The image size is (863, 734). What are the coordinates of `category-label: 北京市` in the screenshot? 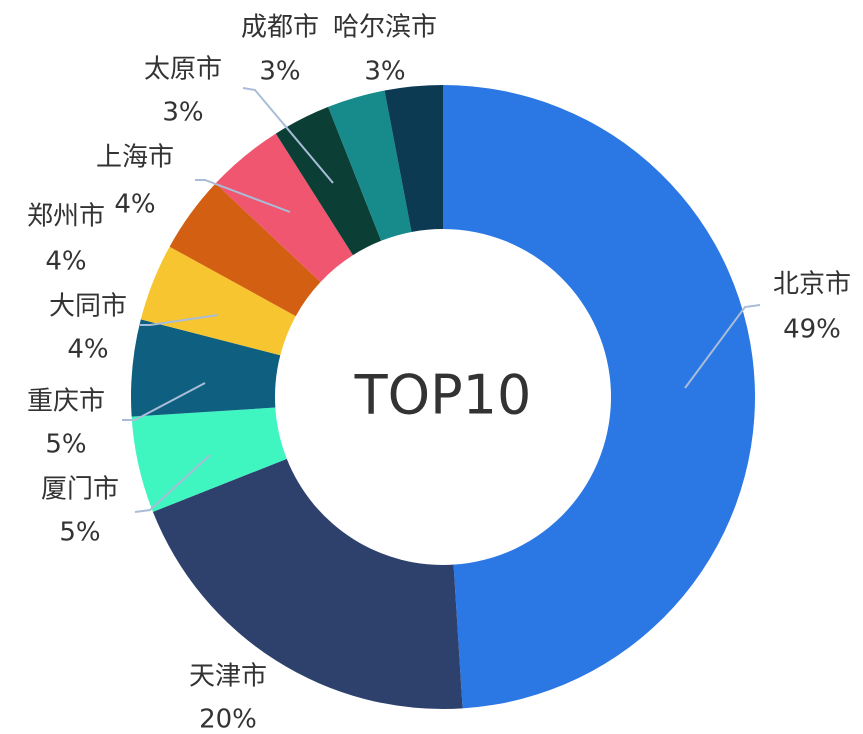 It's located at (812, 285).